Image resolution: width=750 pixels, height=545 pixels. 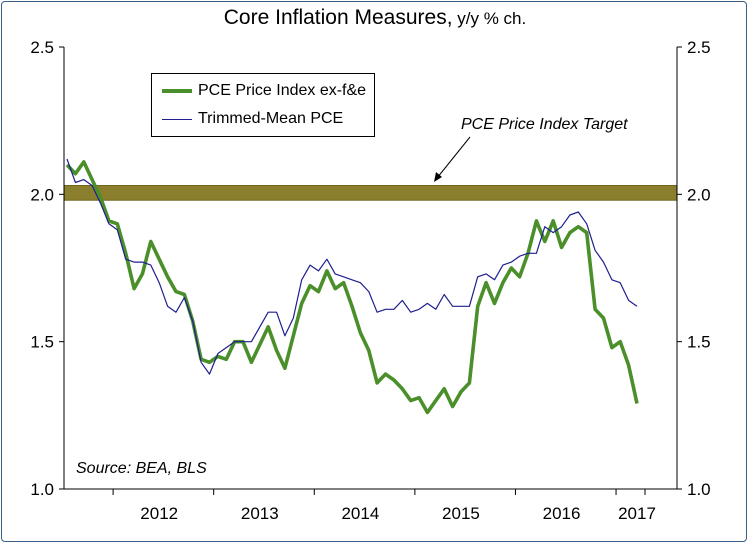 What do you see at coordinates (271, 118) in the screenshot?
I see `legend-label-trimmed: Trimmed-Mean PCE` at bounding box center [271, 118].